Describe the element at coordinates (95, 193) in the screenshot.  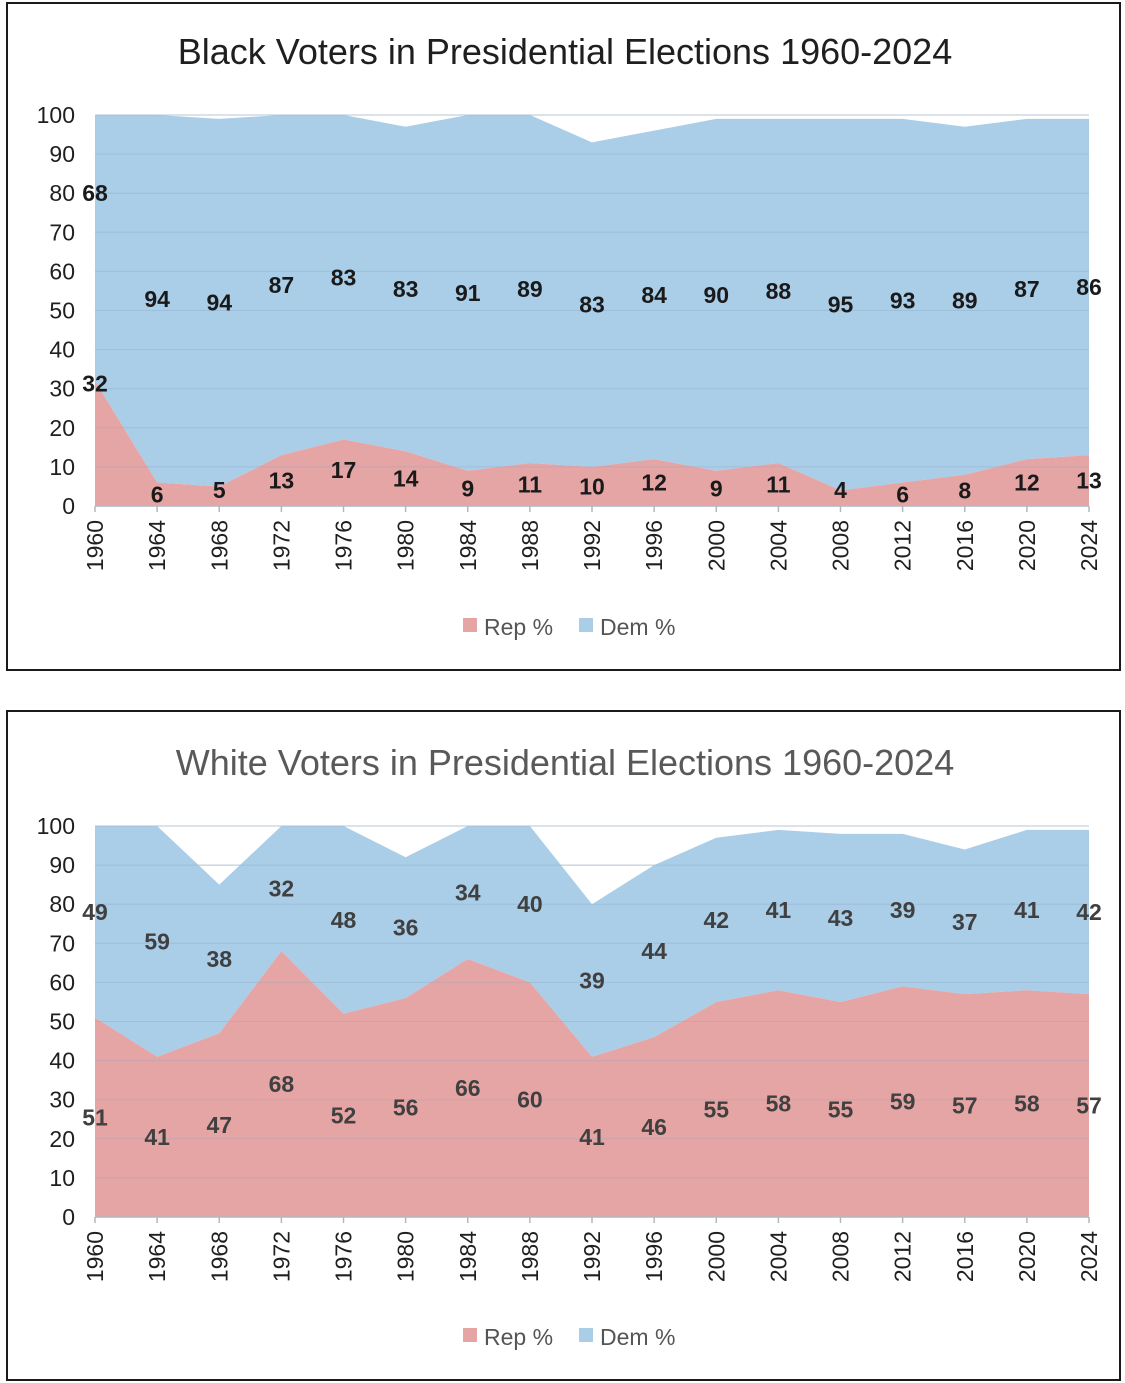
I see `dem-data-label: 68` at that location.